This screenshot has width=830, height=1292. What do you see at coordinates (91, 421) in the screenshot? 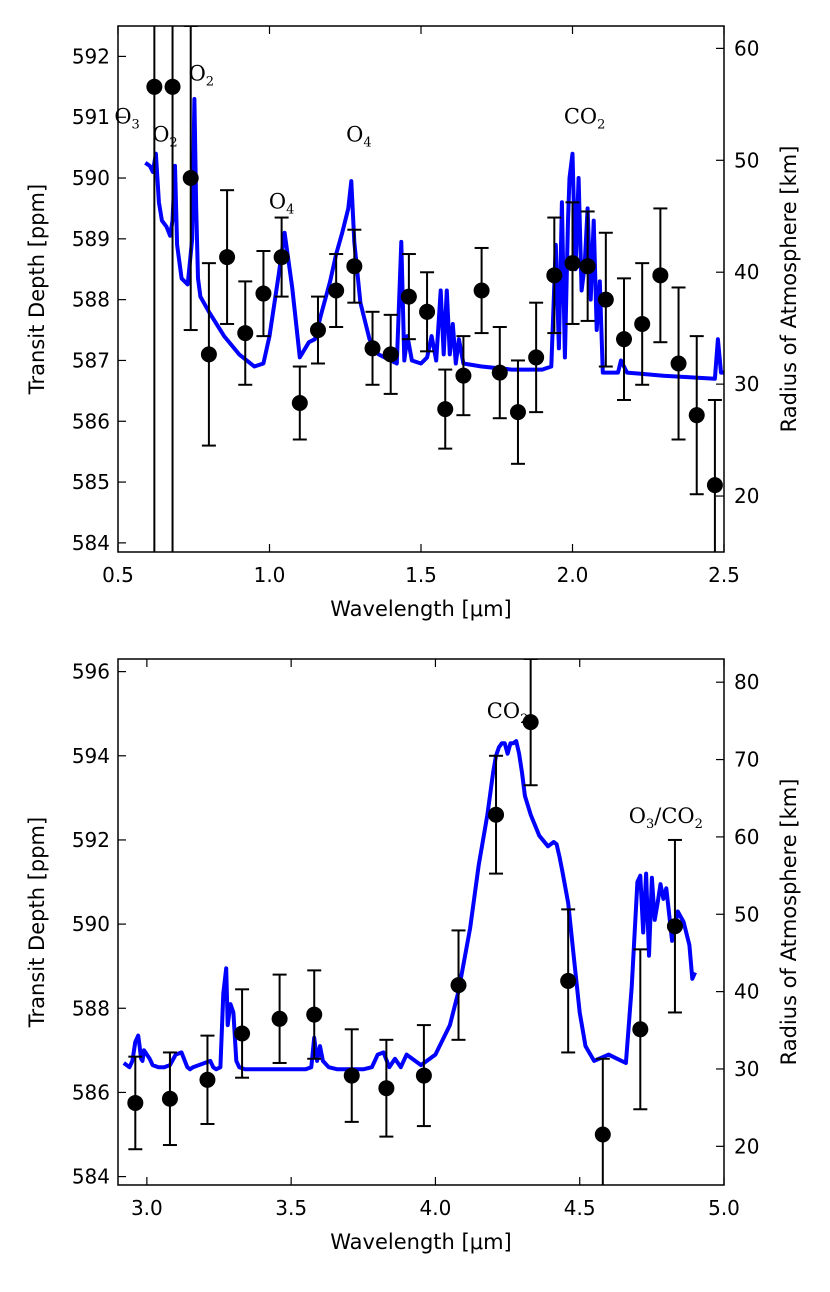
I see `y-tick-label: 586` at bounding box center [91, 421].